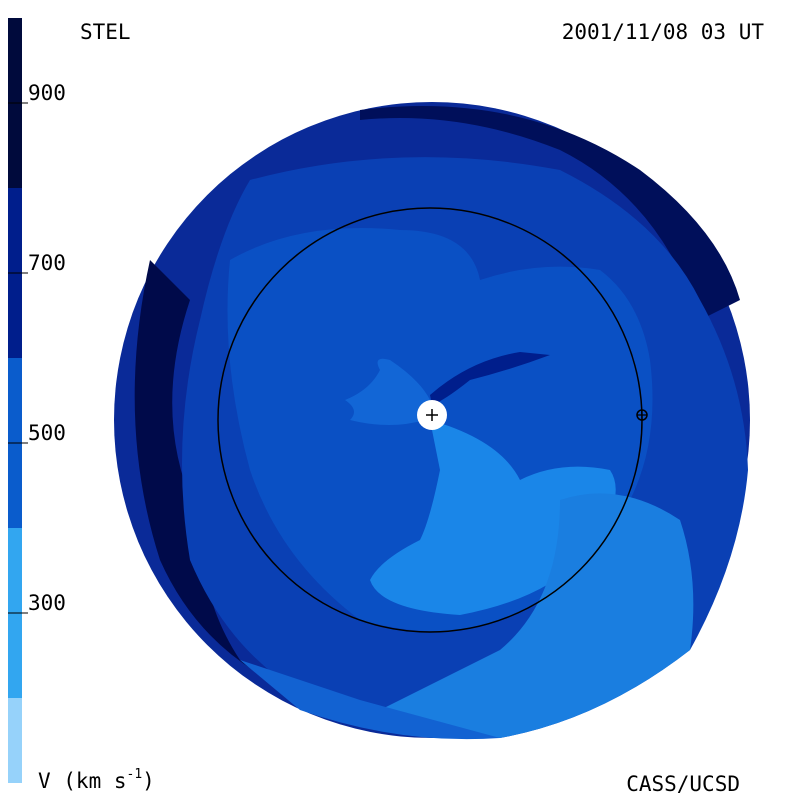  Describe the element at coordinates (47, 433) in the screenshot. I see `tick-label: 500` at that location.